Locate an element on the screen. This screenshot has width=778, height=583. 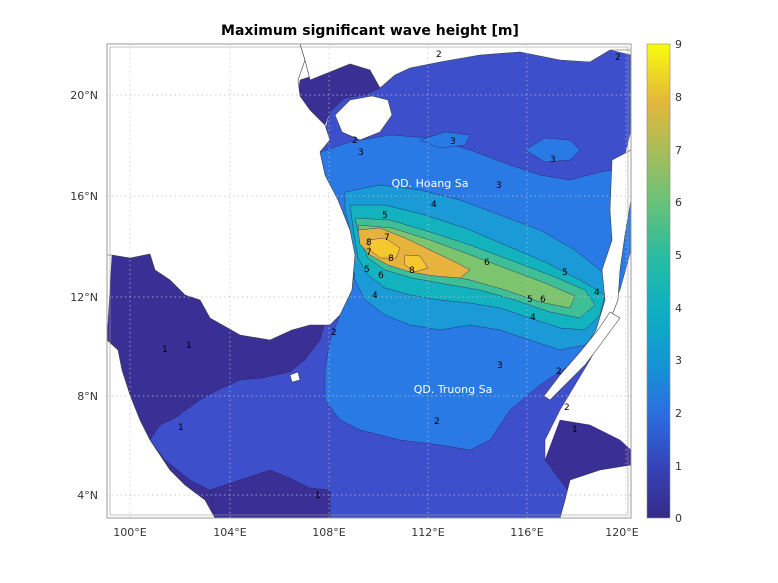
colorbar-tick-label: 4 is located at coordinates (678, 308).